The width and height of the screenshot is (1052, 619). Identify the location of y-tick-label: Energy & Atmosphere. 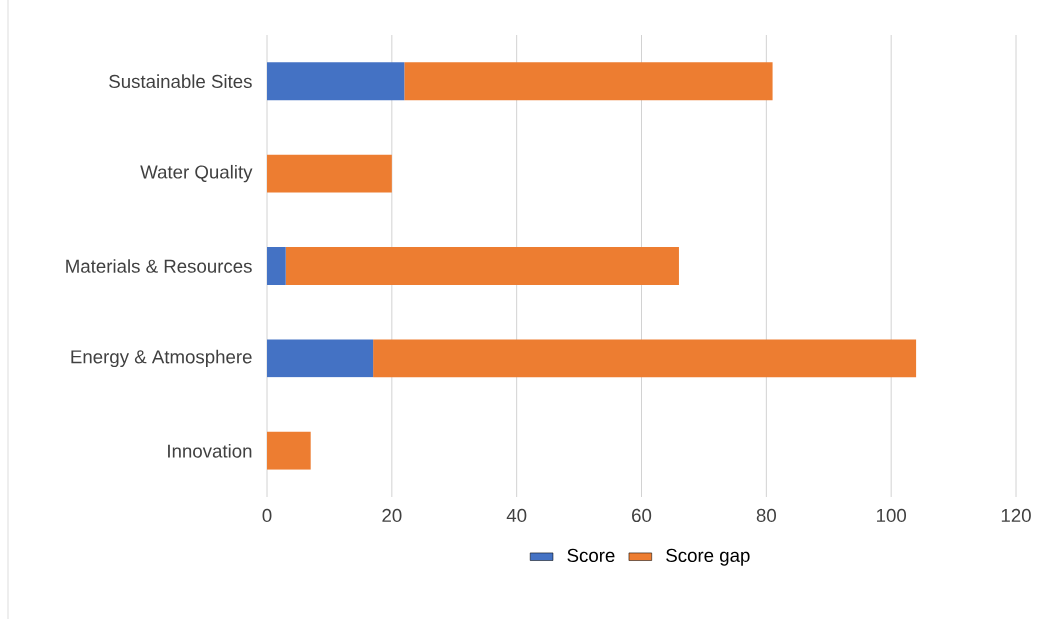
(161, 358).